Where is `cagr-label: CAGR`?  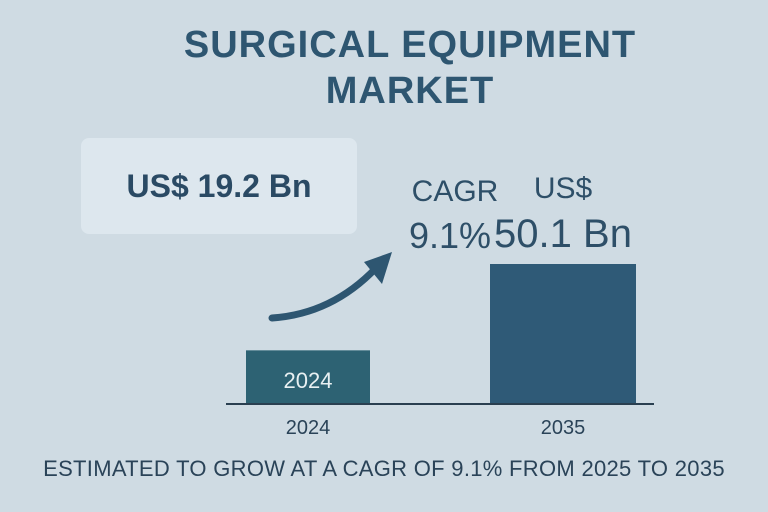
cagr-label: CAGR is located at coordinates (455, 191).